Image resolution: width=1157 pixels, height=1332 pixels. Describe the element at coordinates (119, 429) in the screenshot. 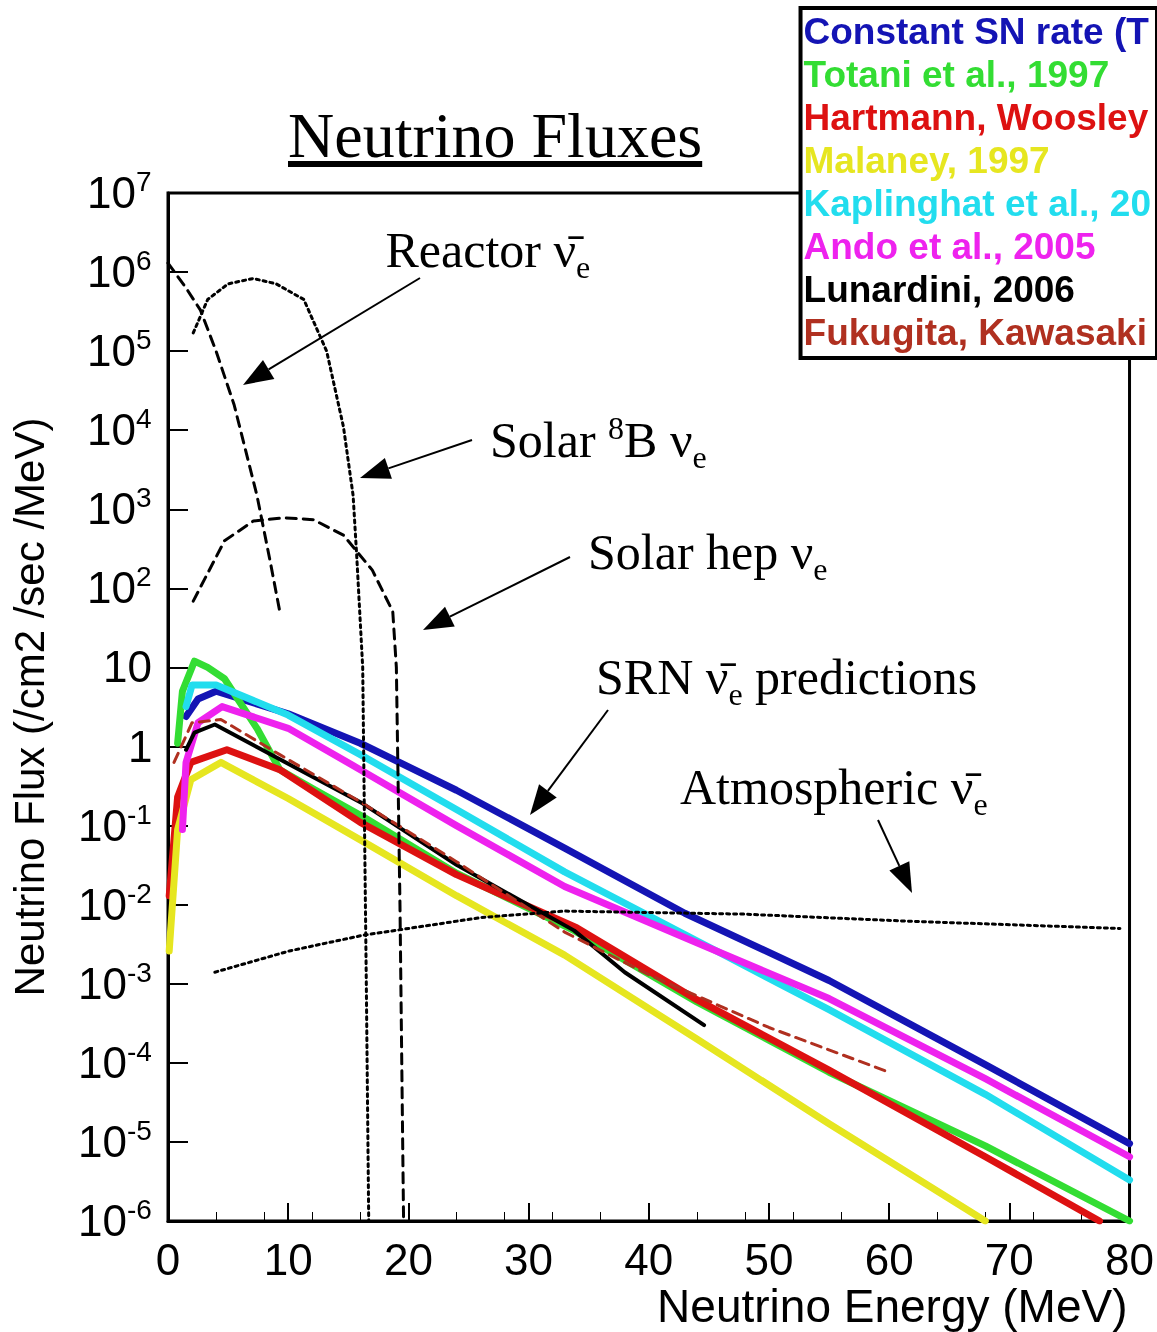

I see `y-tick-label: 10$^{4}$` at that location.